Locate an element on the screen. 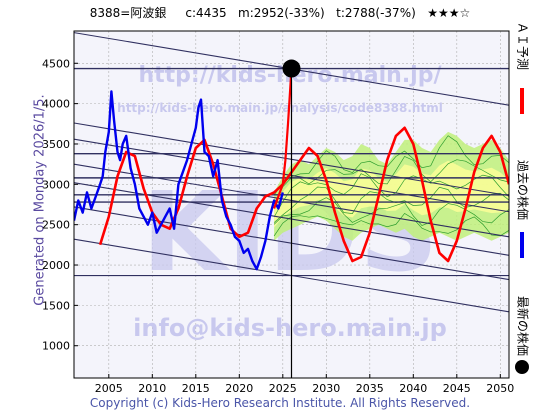  x-tick-label: 2010 is located at coordinates (152, 388).